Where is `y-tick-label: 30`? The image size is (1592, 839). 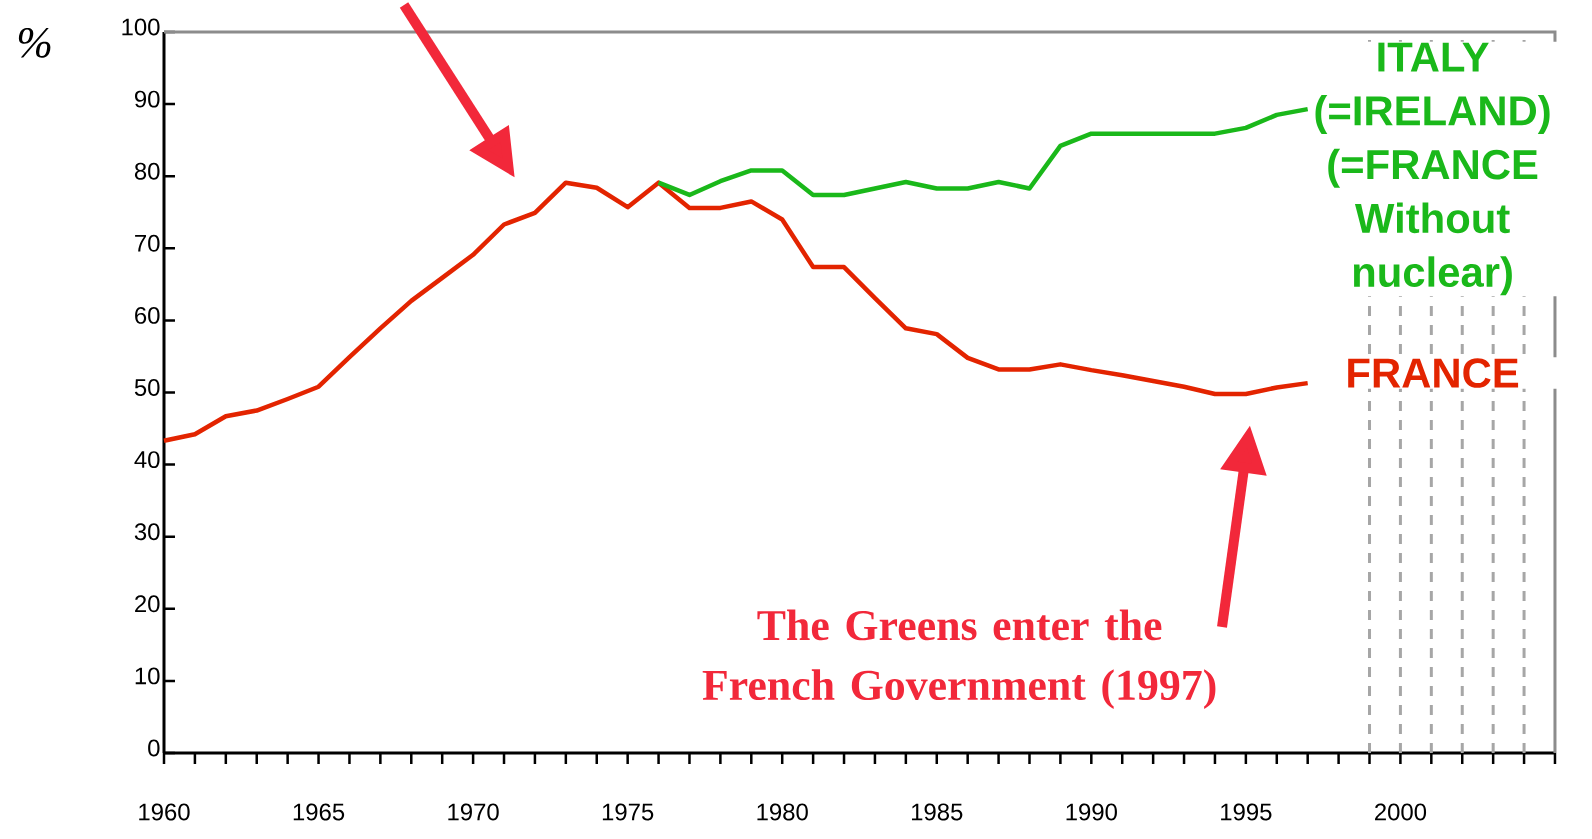
y-tick-label: 30 is located at coordinates (147, 532).